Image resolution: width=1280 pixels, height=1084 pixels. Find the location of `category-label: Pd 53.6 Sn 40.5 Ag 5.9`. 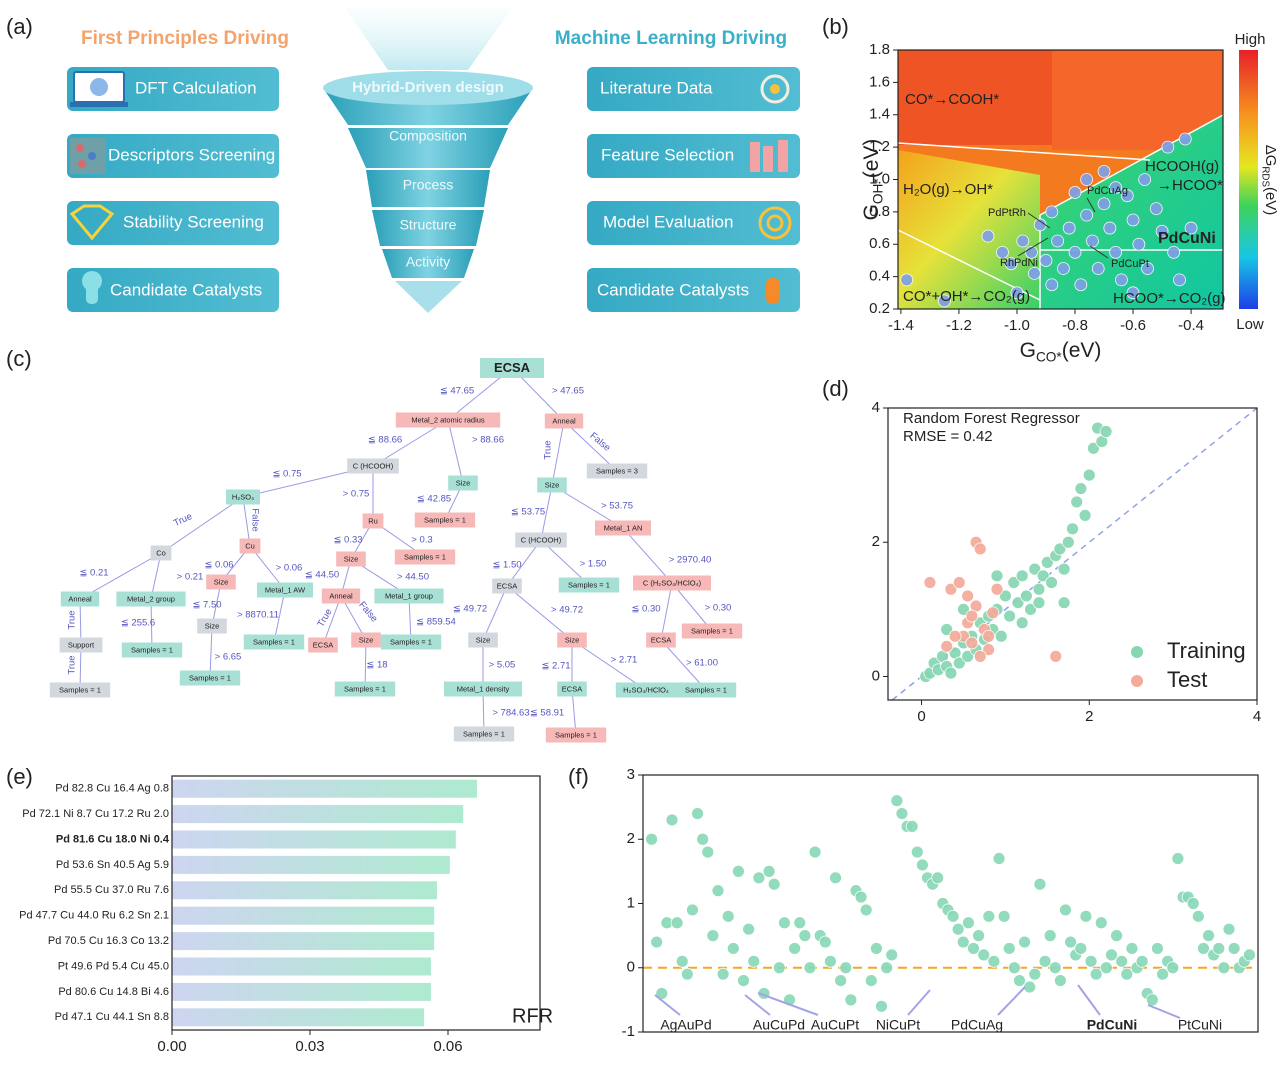

category-label: Pd 53.6 Sn 40.5 Ag 5.9 is located at coordinates (112, 865).